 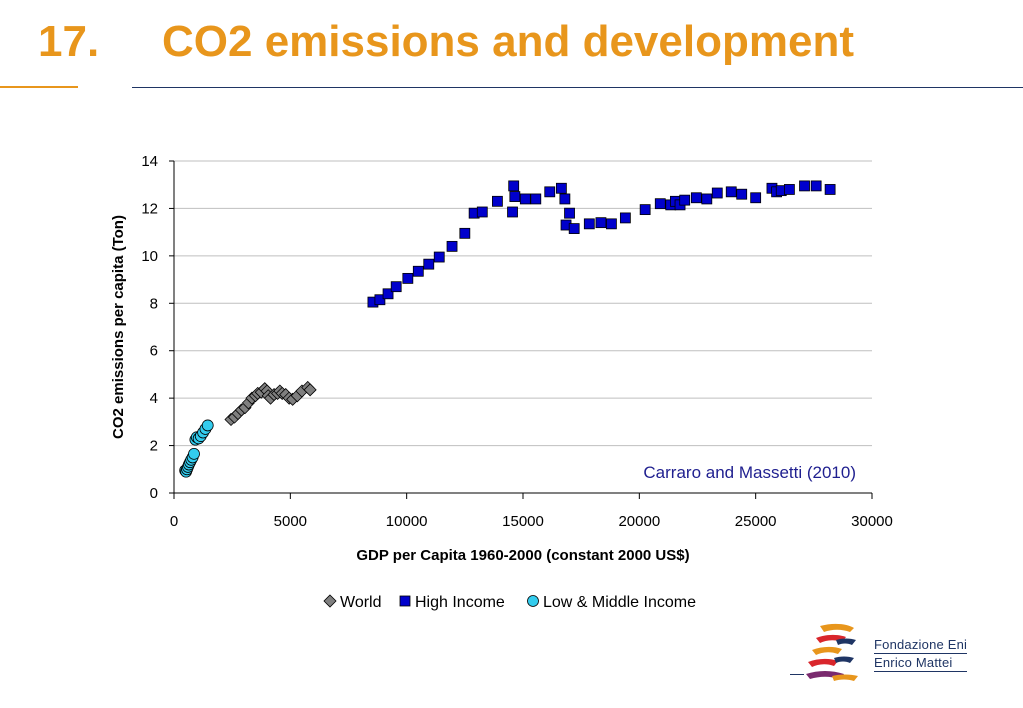 I want to click on x-tick-label: 20000, so click(x=639, y=521).